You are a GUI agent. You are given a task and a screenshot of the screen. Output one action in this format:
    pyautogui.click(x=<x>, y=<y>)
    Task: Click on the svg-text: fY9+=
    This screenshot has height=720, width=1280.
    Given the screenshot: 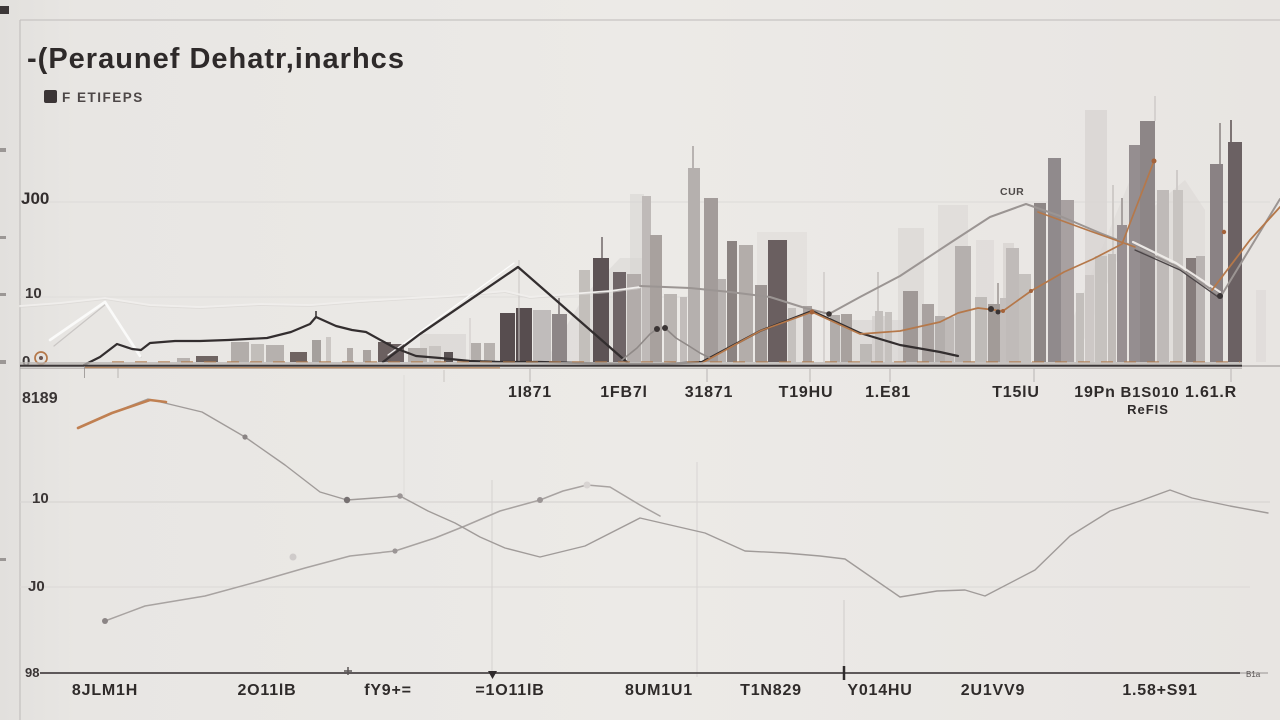 What is the action you would take?
    pyautogui.click(x=388, y=690)
    